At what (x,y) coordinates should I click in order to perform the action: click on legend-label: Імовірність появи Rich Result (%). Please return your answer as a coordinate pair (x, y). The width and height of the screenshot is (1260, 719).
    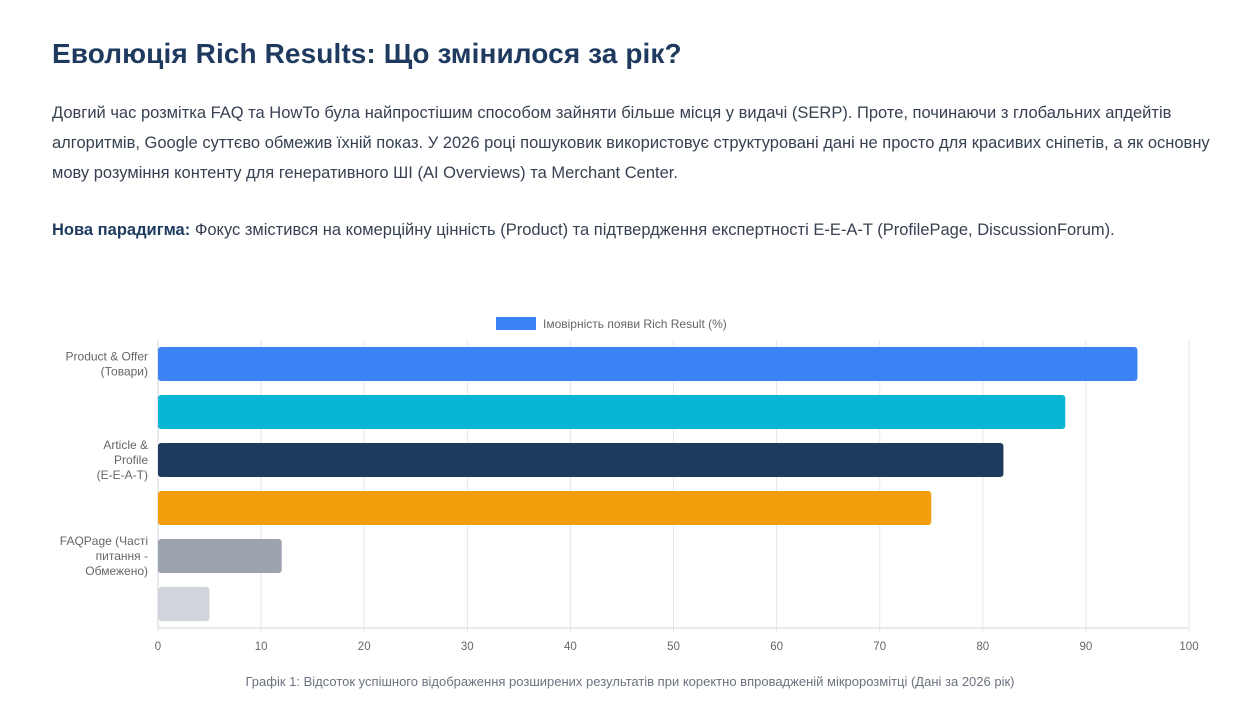
    Looking at the image, I should click on (635, 324).